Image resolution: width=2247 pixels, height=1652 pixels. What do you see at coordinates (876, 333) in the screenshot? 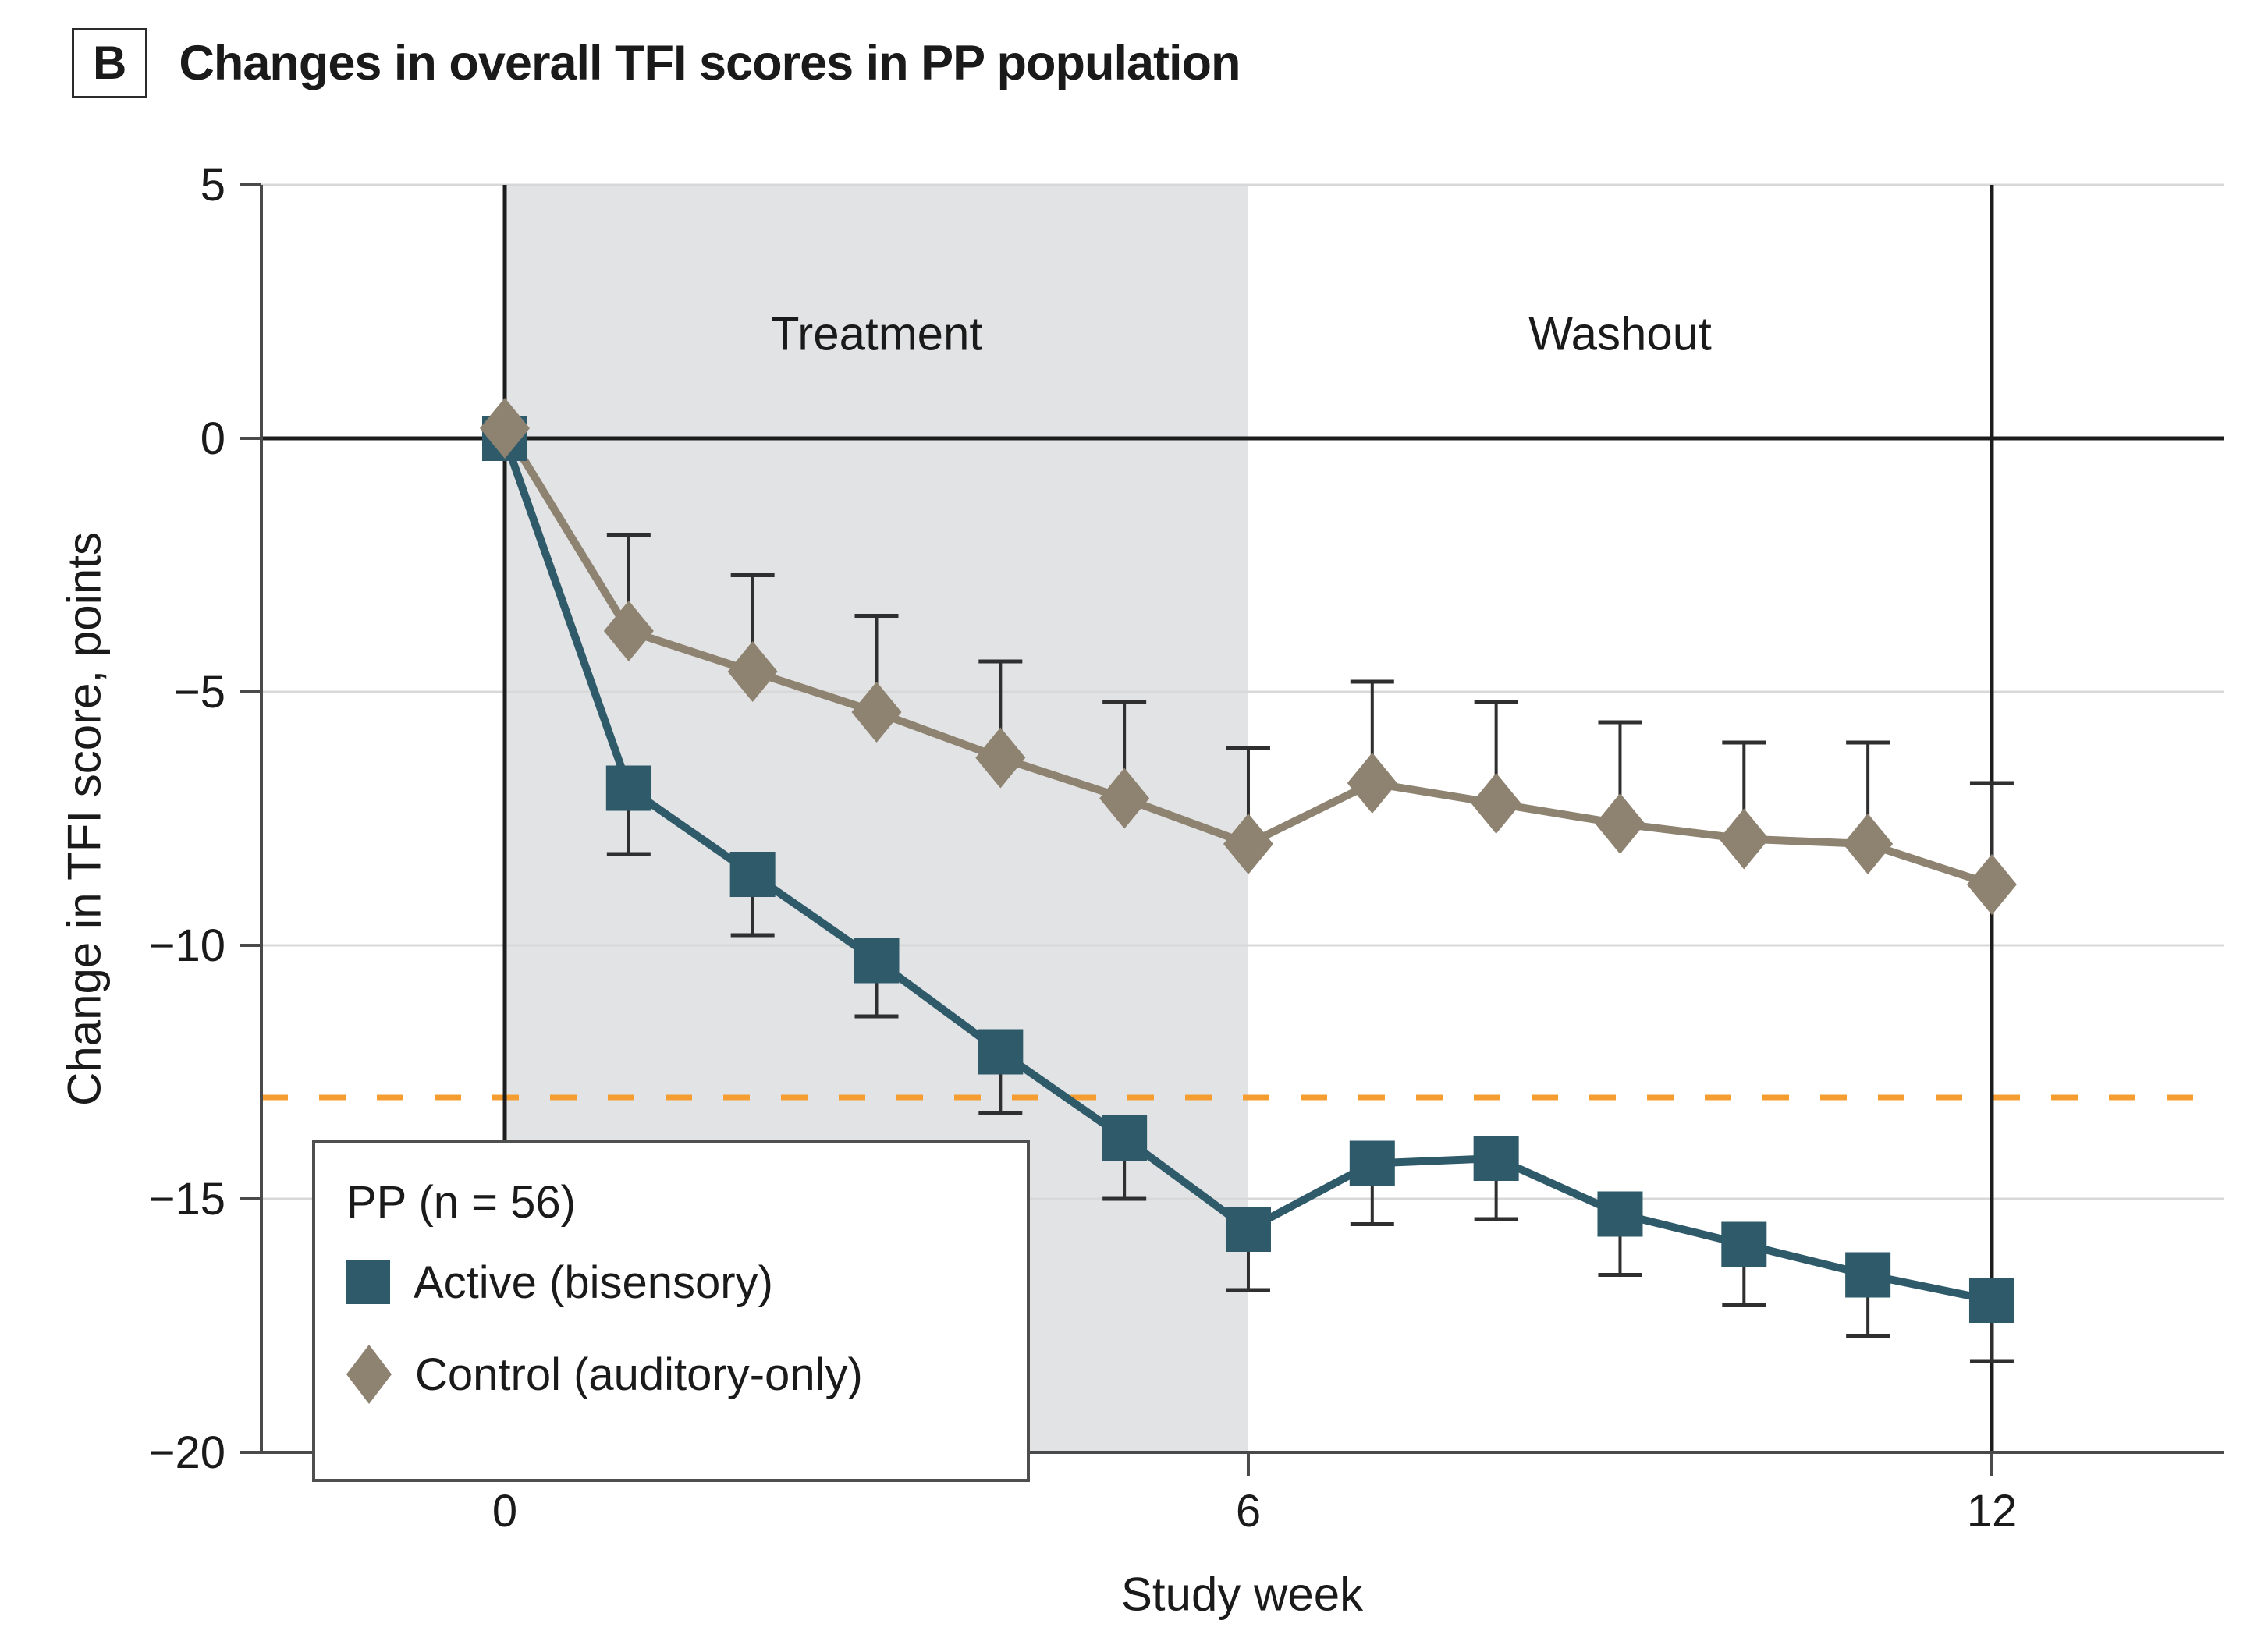
I see `treatment-region-label: Treatment` at bounding box center [876, 333].